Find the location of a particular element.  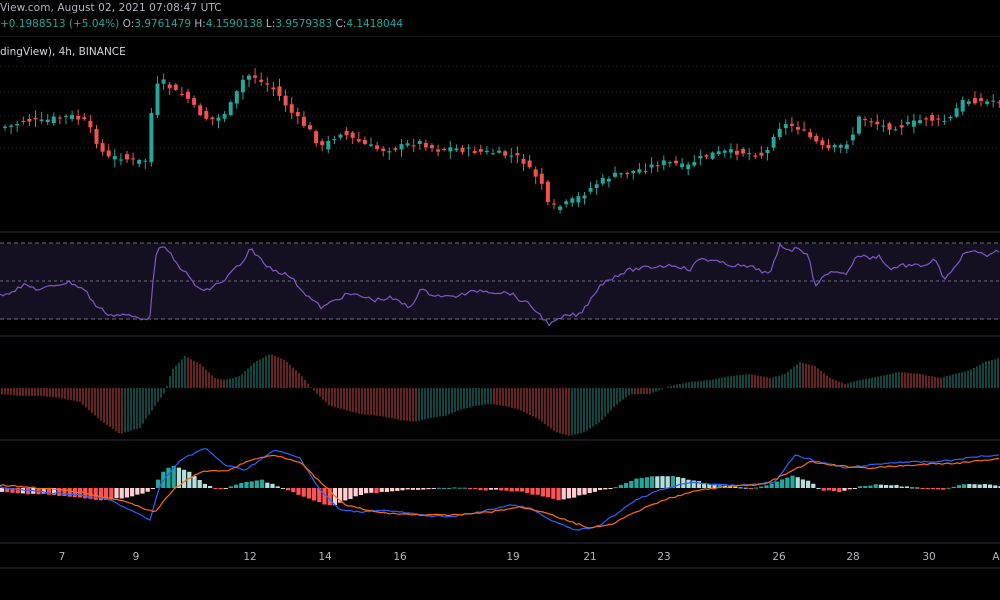

open-label: O: is located at coordinates (128, 24).